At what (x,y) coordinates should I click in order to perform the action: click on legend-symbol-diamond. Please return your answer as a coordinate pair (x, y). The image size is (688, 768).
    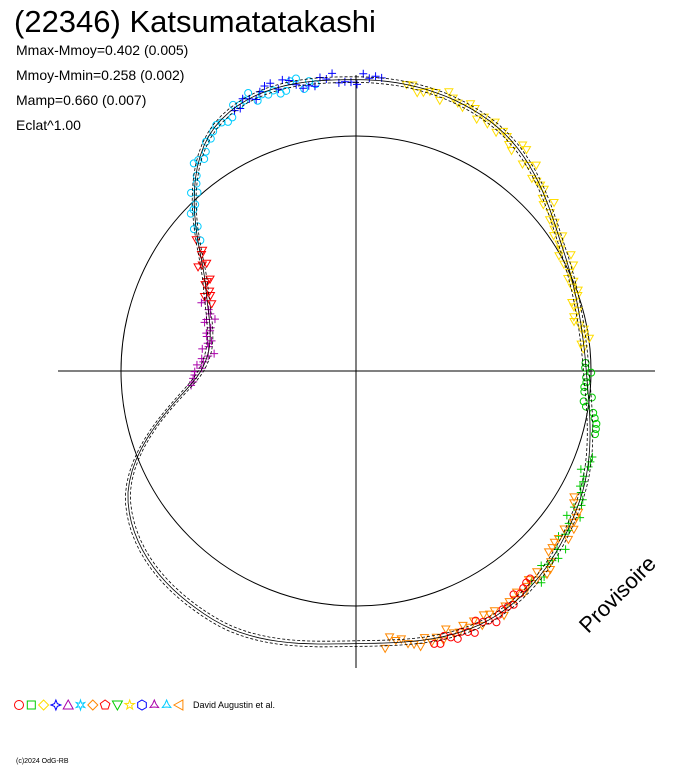
    Looking at the image, I should click on (43, 705).